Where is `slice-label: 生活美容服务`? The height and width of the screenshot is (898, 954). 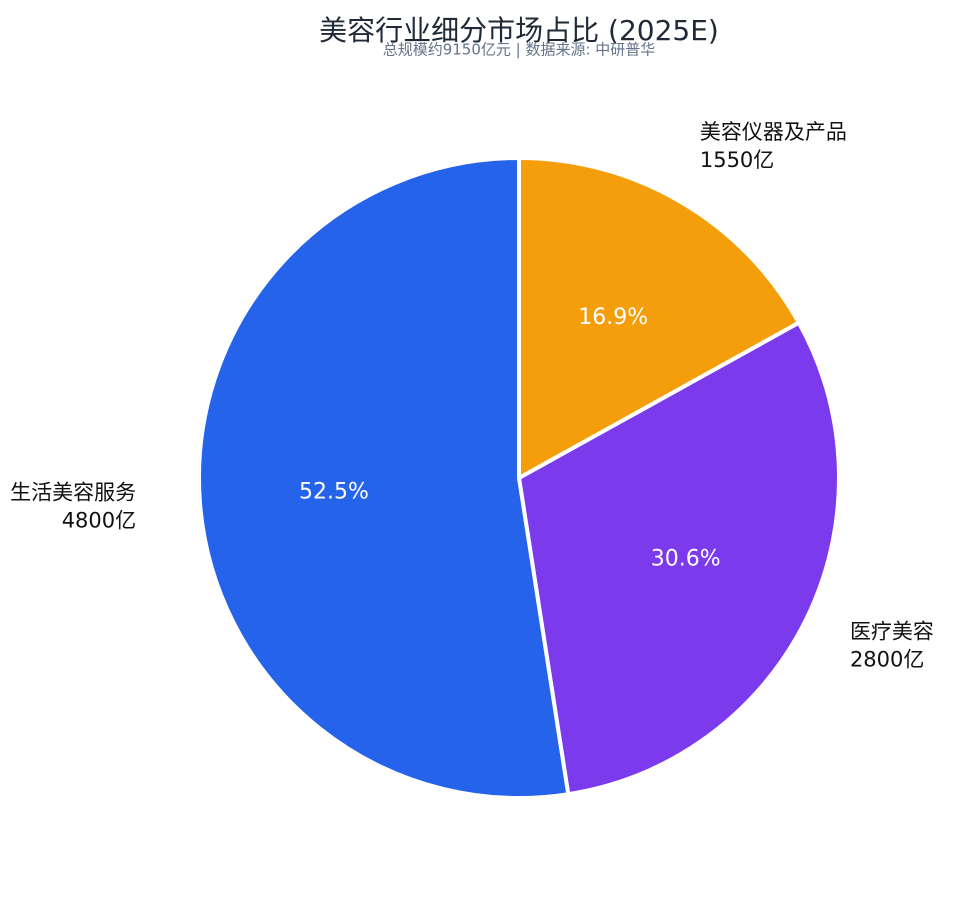
slice-label: 生活美容服务 is located at coordinates (73, 493).